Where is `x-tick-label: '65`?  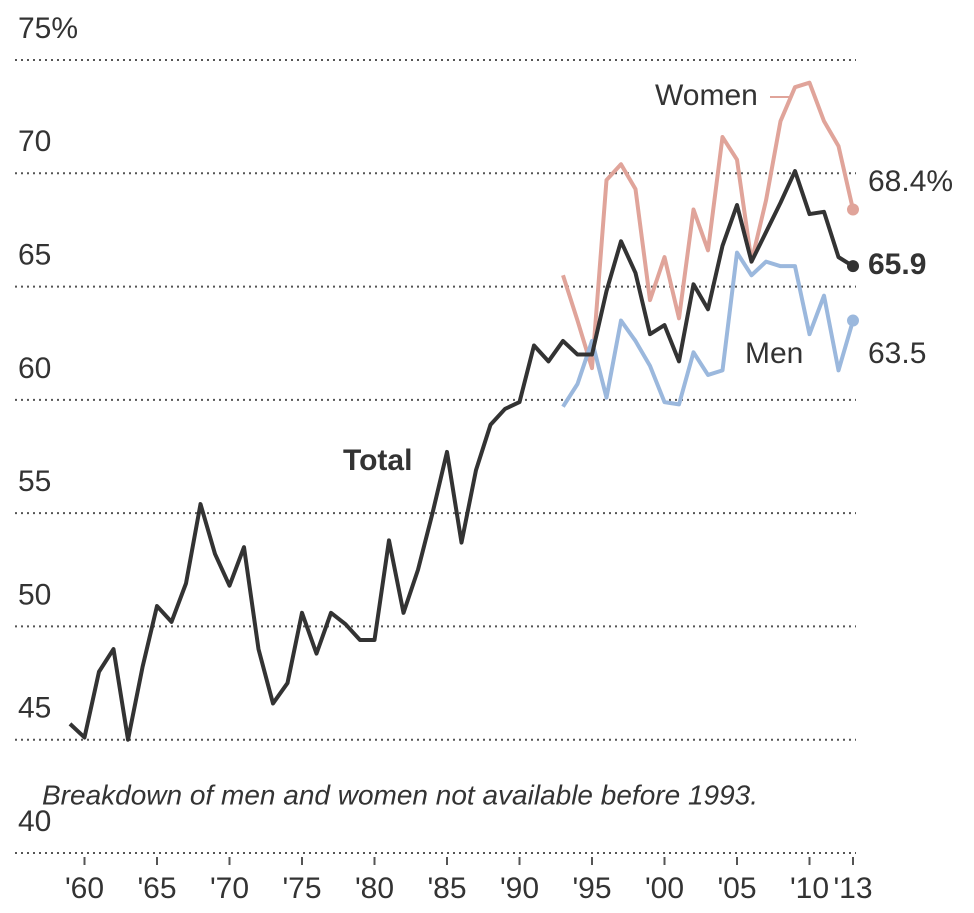
x-tick-label: '65 is located at coordinates (156, 888).